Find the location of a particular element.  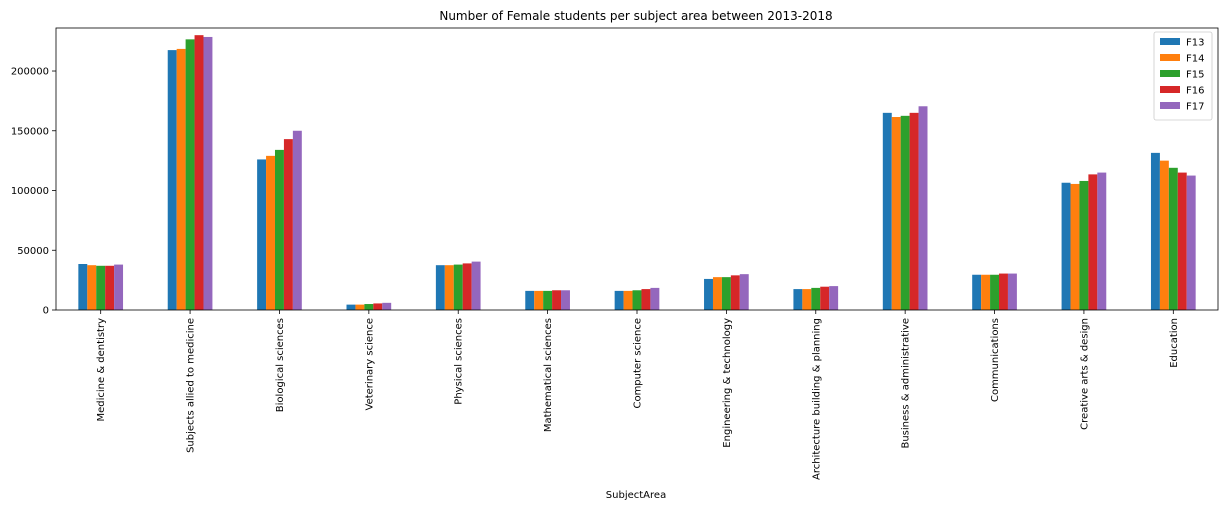

legend-swatch-f17 is located at coordinates (1170, 105).